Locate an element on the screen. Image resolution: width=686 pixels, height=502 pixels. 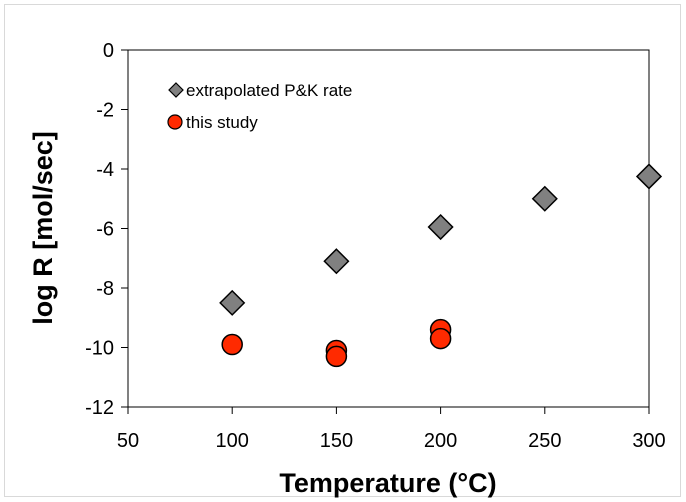
y-tick-label: 0 is located at coordinates (108, 51).